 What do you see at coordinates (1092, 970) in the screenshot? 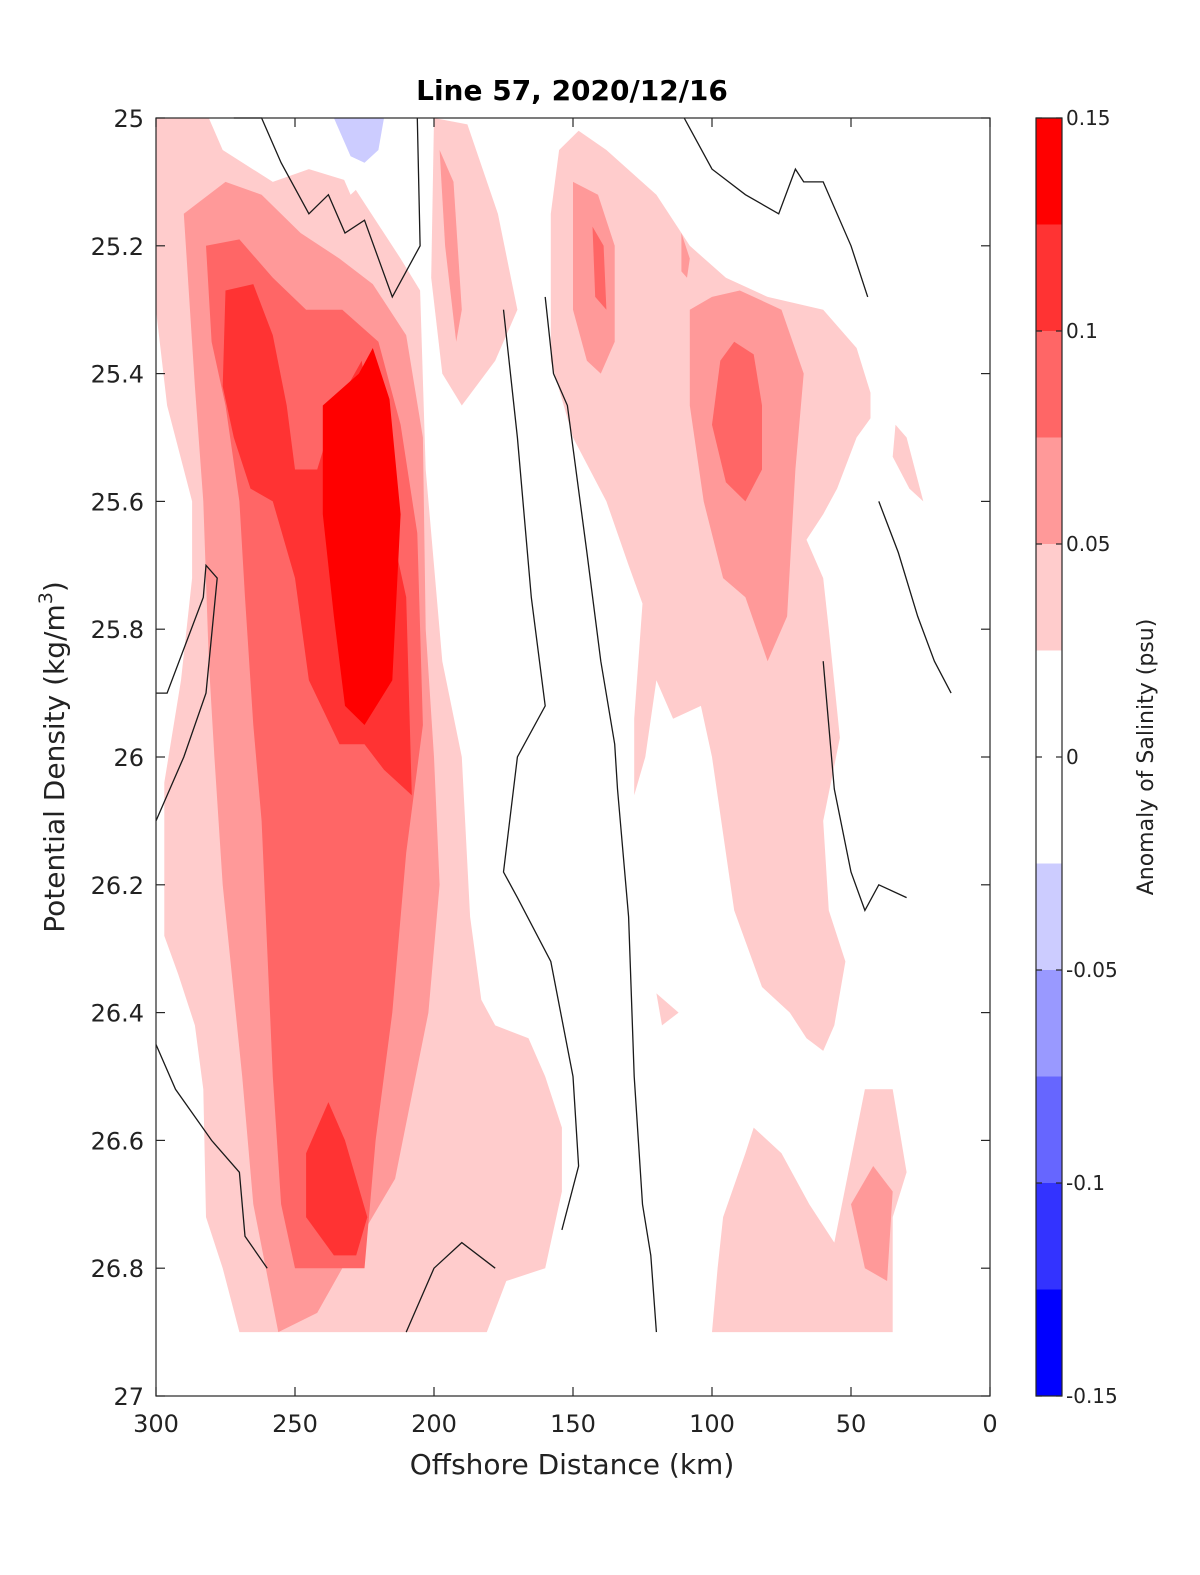
I see `colorbar-tick-label: -0.05` at bounding box center [1092, 970].